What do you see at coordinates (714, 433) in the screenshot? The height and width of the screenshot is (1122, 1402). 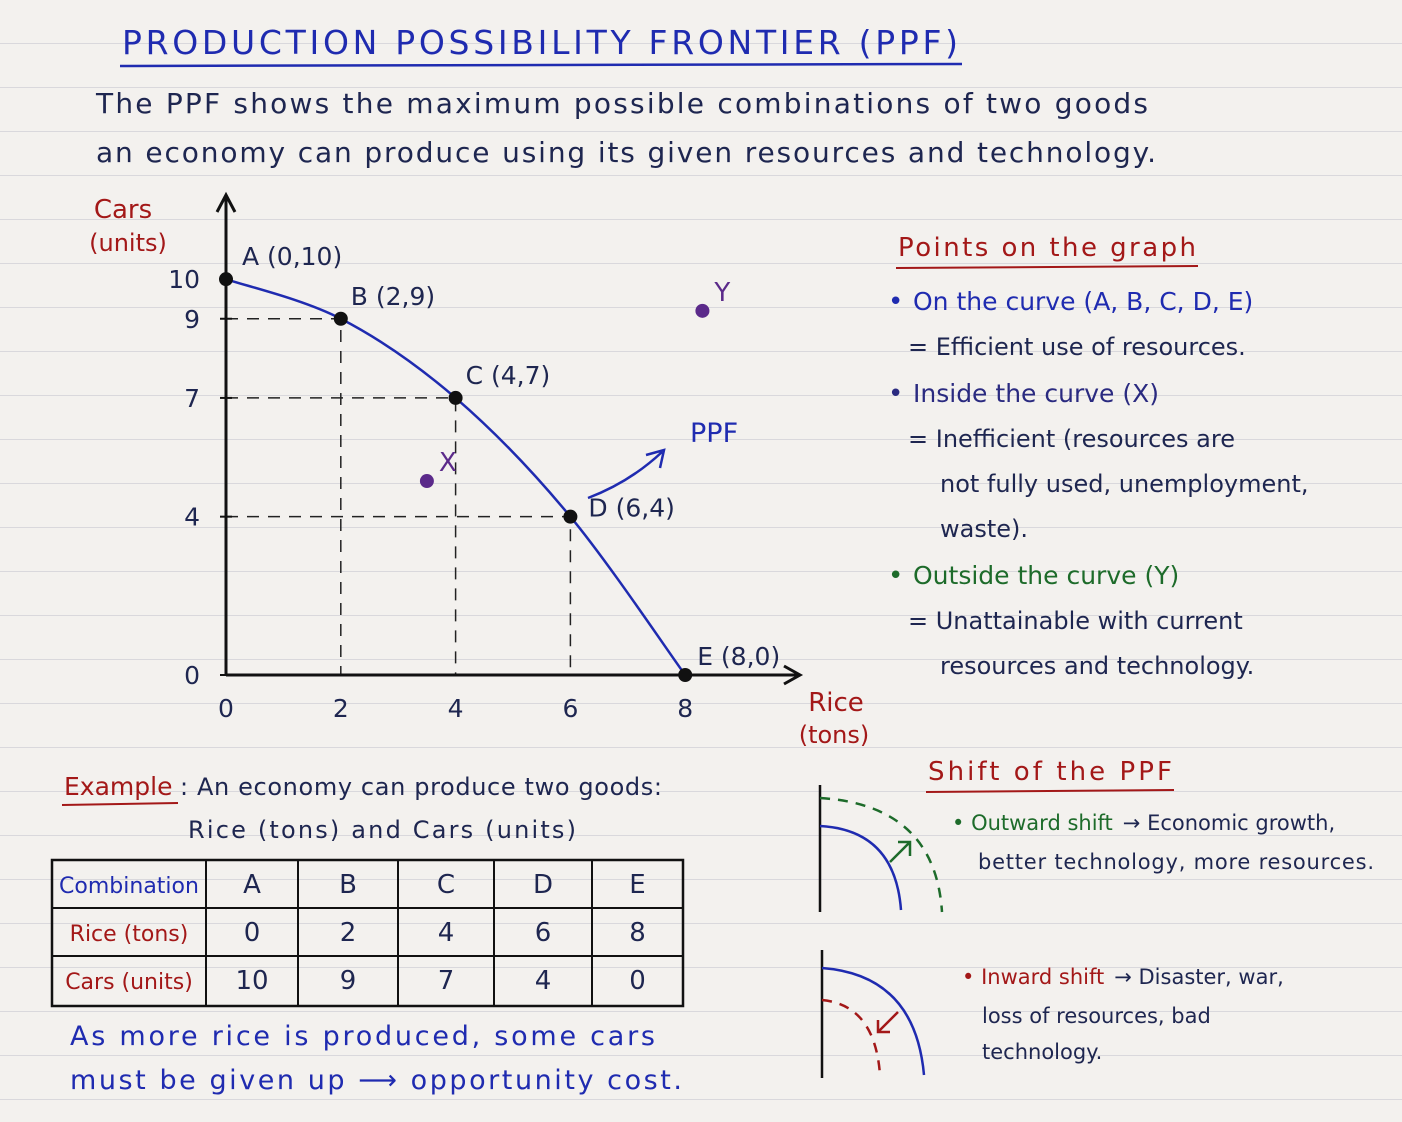 I see `curve-label: PPF` at bounding box center [714, 433].